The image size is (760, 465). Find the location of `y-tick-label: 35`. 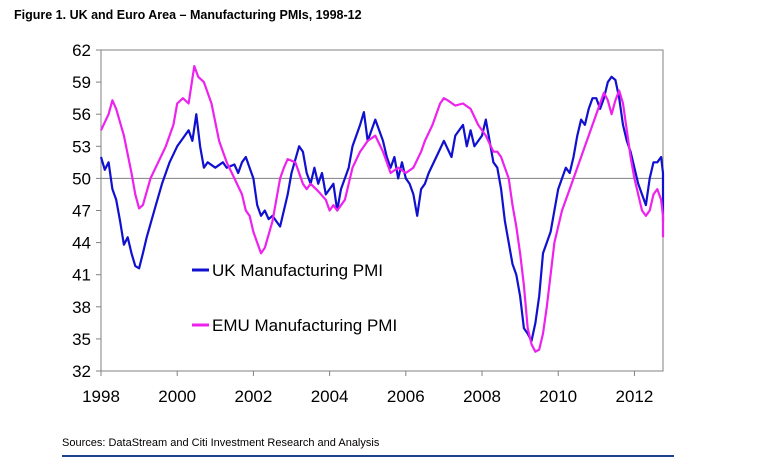

y-tick-label: 35 is located at coordinates (81, 339).